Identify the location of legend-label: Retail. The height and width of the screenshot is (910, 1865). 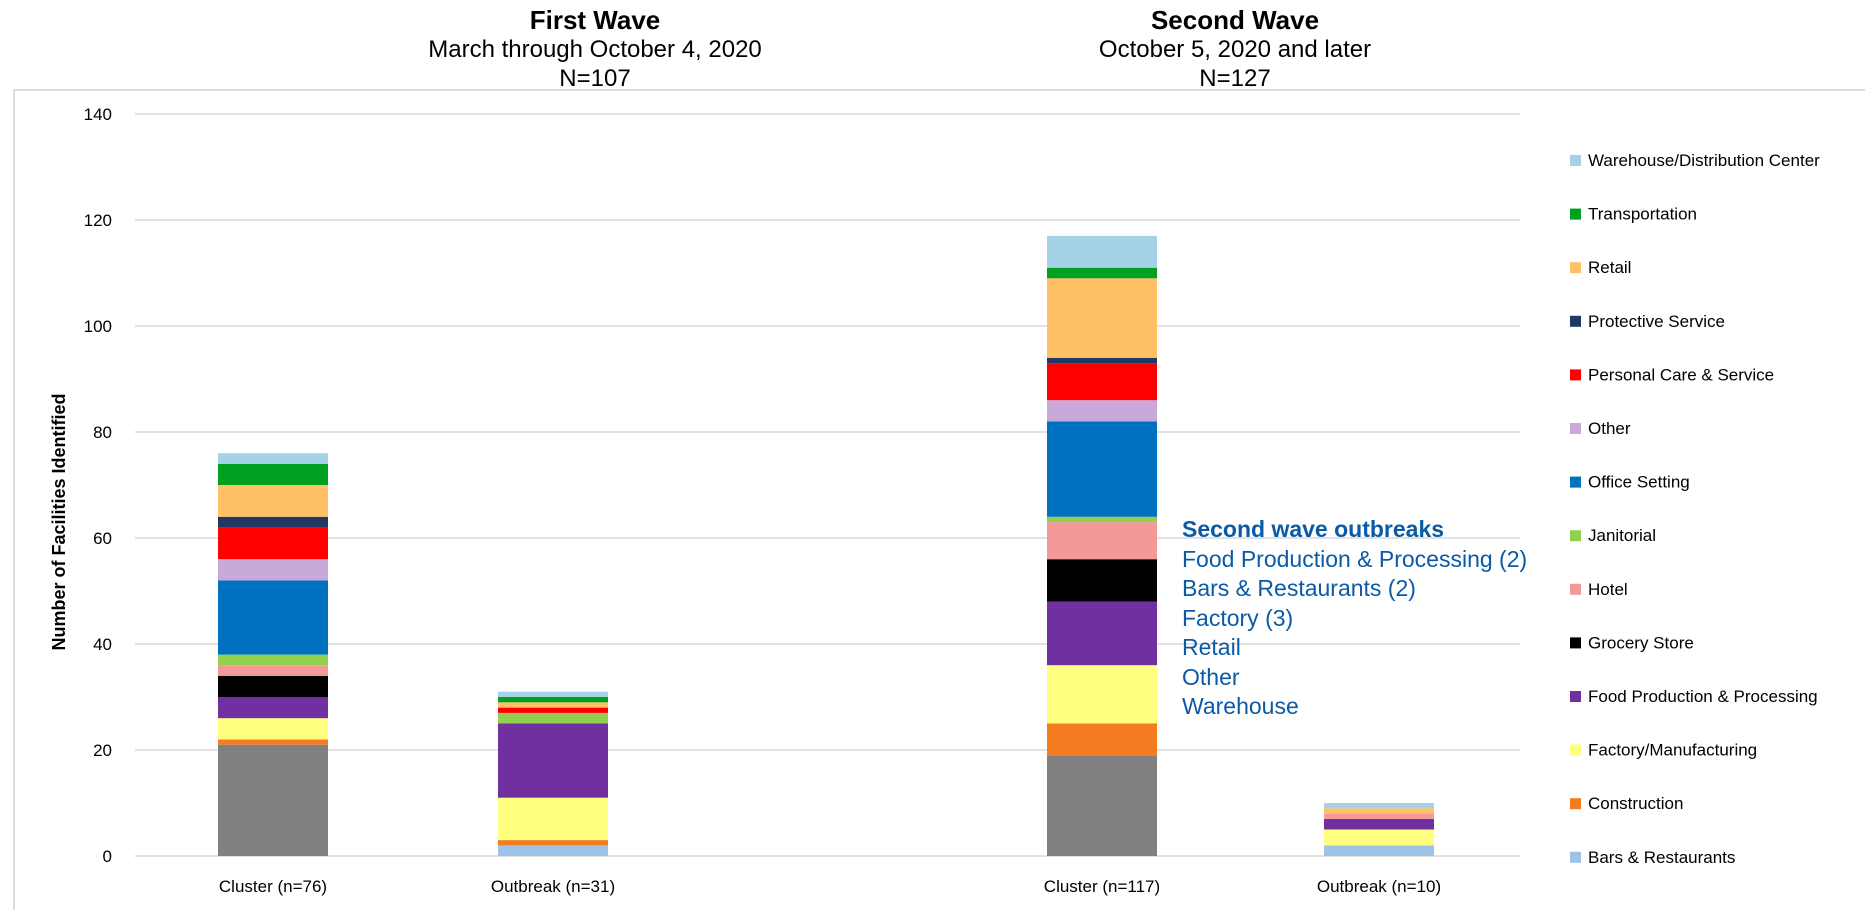
(1609, 267).